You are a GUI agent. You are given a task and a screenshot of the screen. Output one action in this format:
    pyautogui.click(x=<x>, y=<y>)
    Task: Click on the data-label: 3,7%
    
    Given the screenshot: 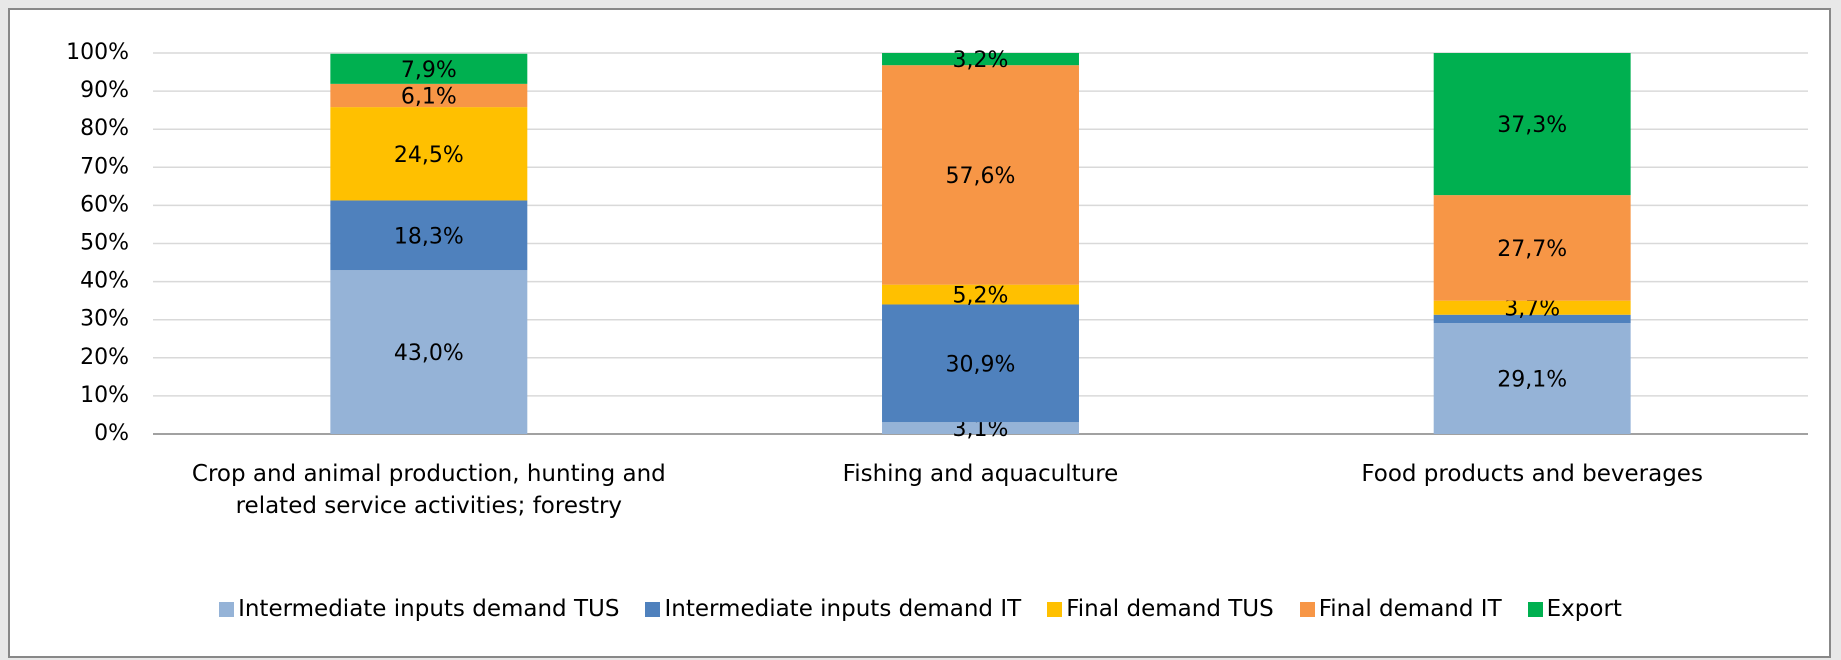 What is the action you would take?
    pyautogui.click(x=1532, y=309)
    